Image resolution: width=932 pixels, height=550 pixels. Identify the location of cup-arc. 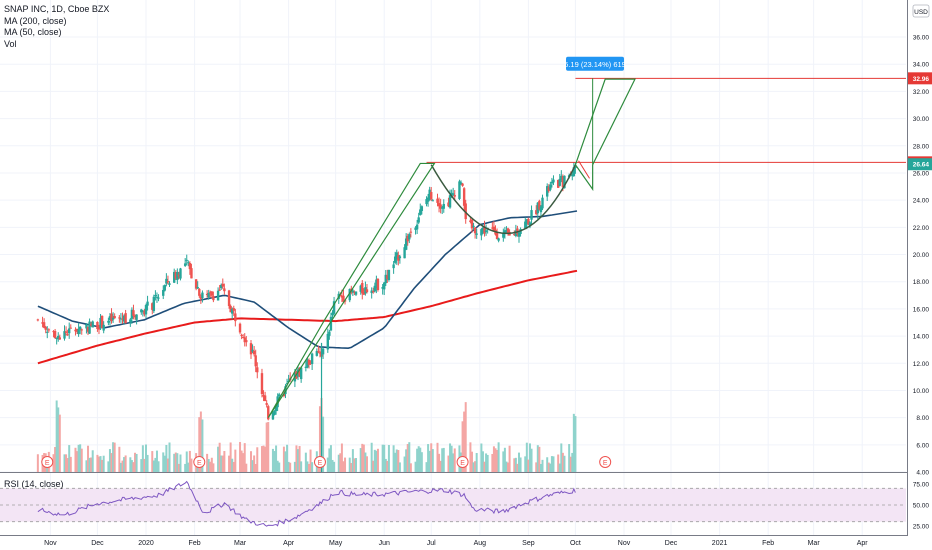
(503, 199).